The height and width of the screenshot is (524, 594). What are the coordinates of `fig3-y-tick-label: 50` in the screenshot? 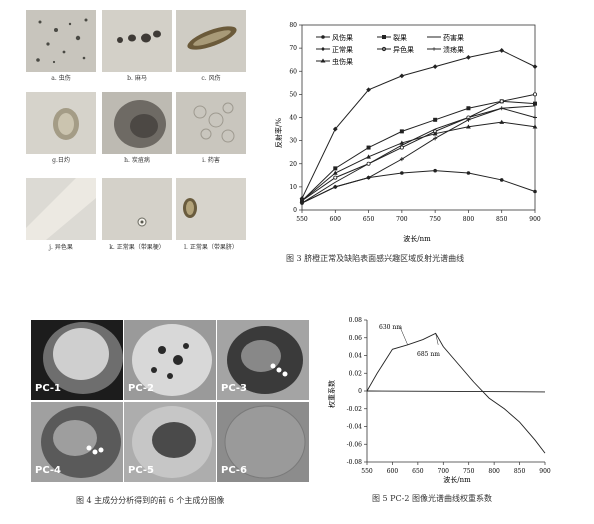 It's located at (293, 94).